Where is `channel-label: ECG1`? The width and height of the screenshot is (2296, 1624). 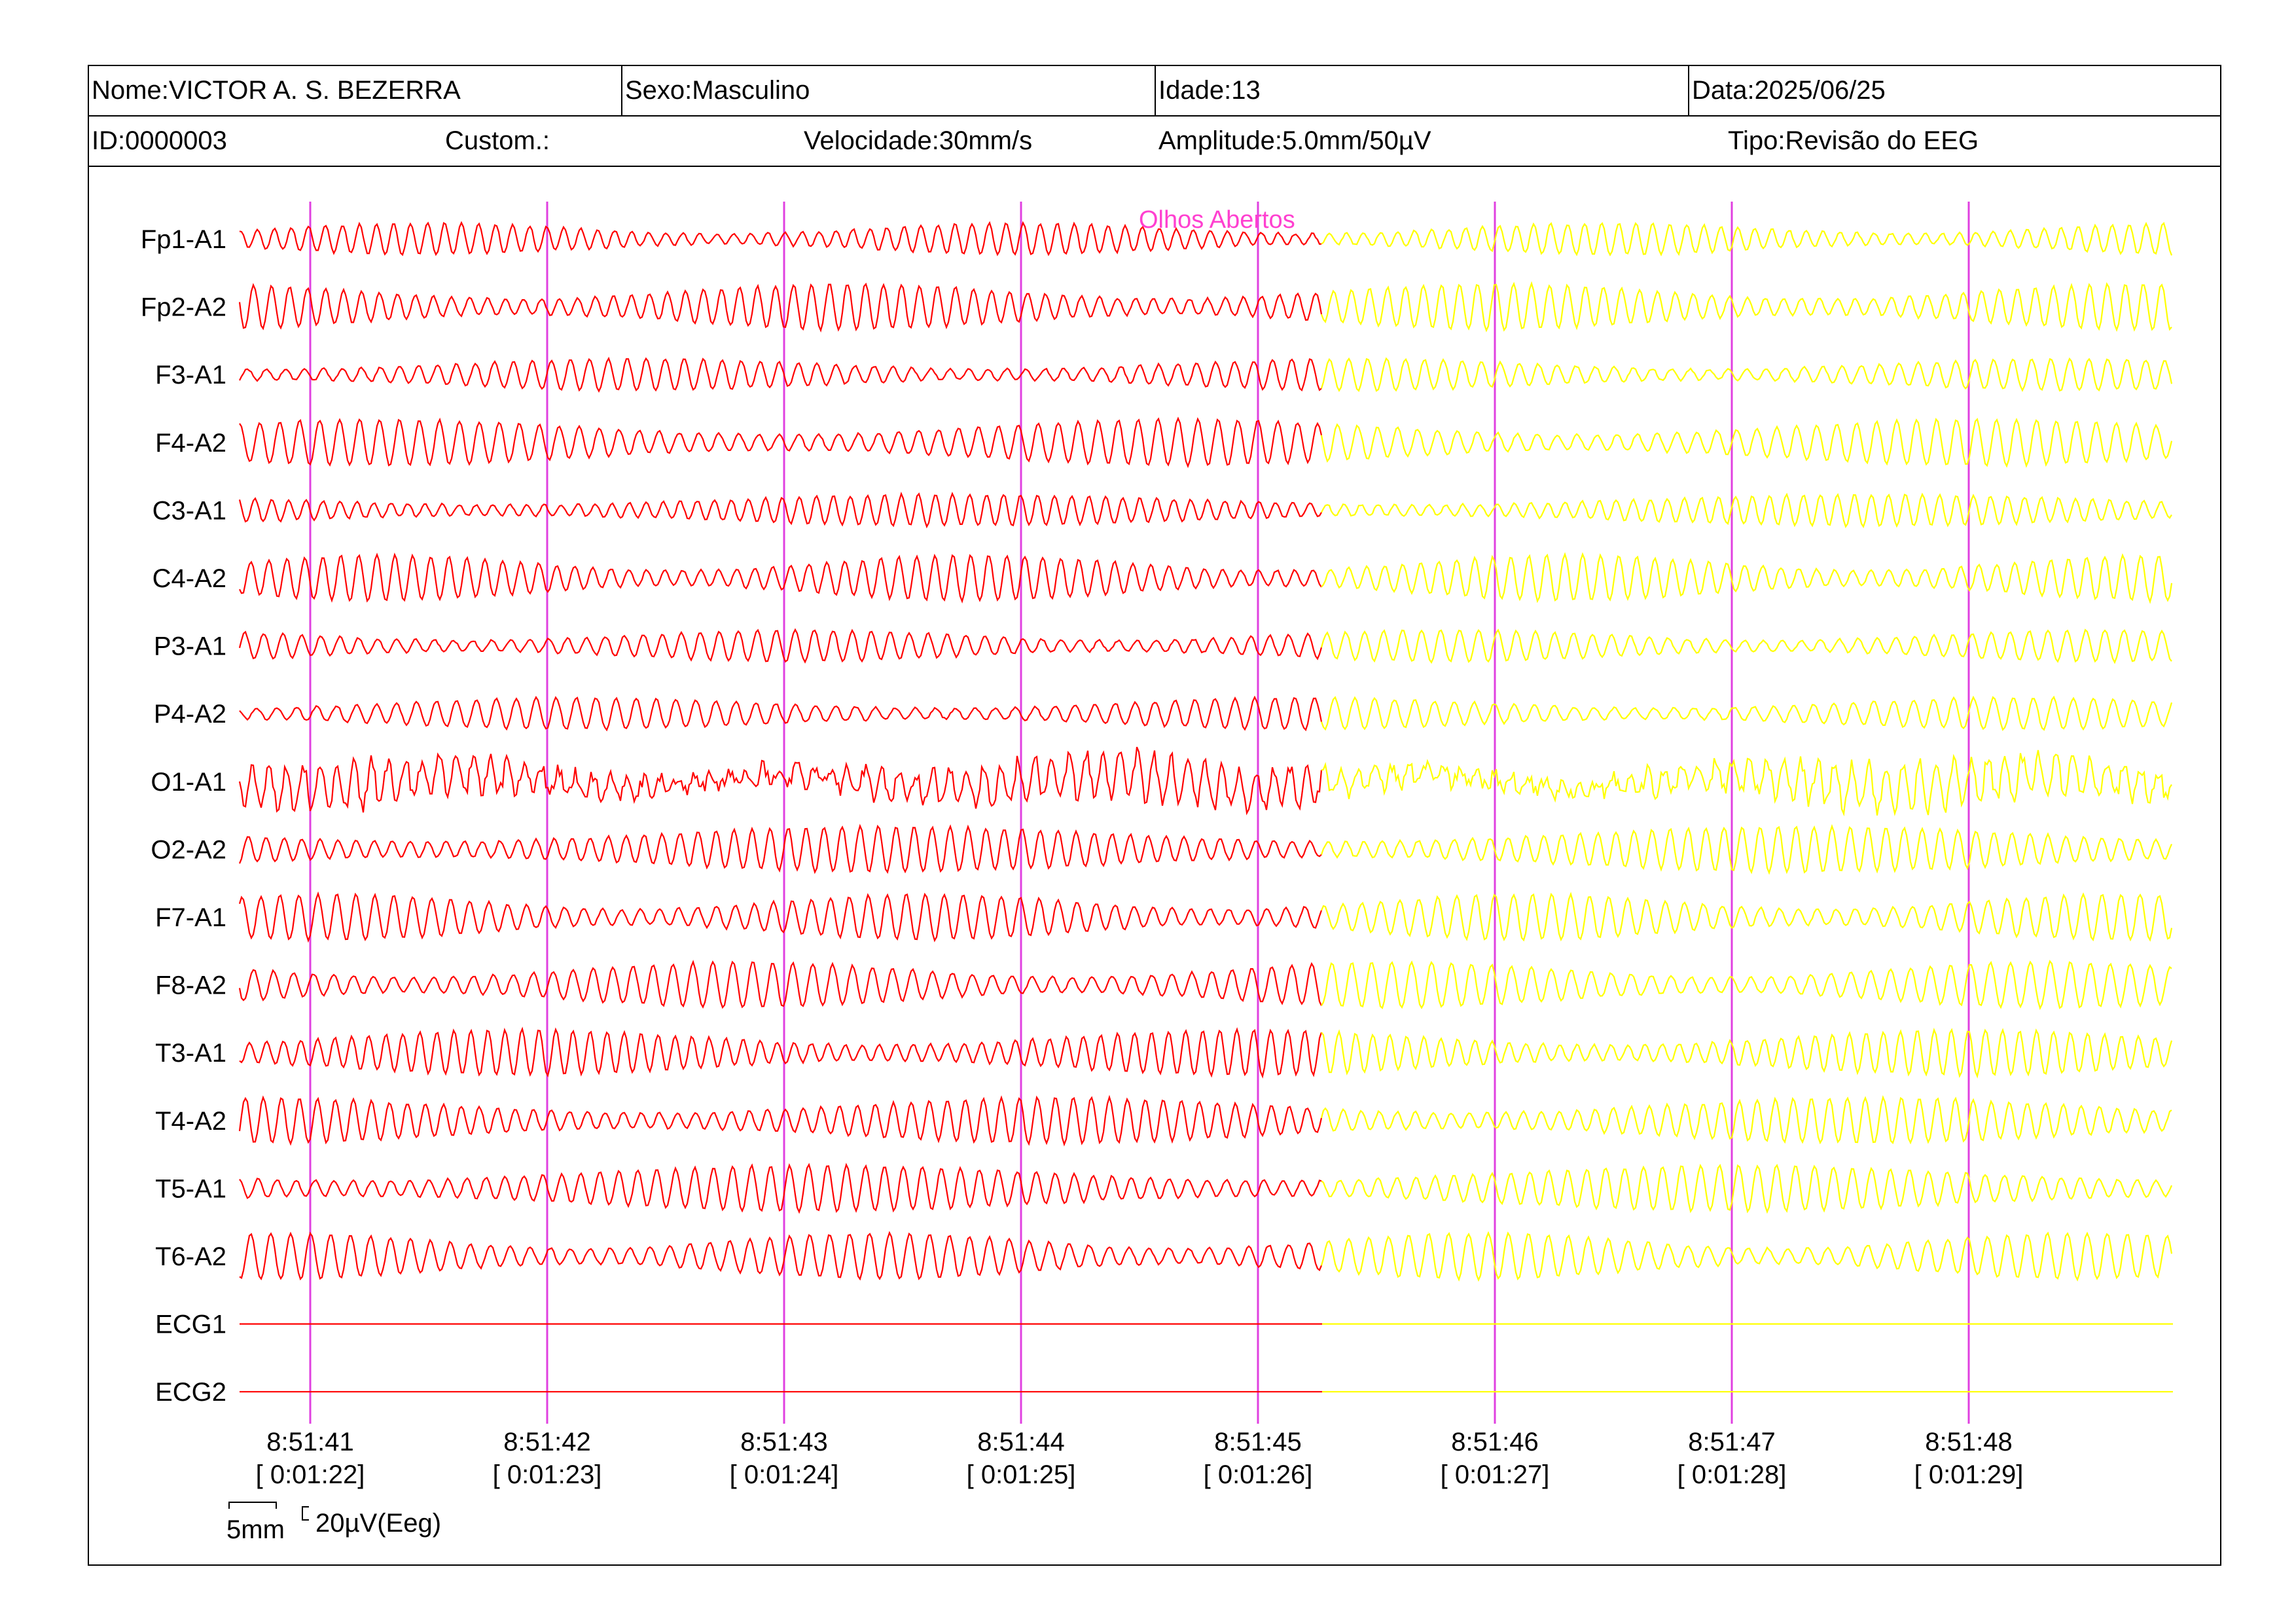
channel-label: ECG1 is located at coordinates (191, 1324).